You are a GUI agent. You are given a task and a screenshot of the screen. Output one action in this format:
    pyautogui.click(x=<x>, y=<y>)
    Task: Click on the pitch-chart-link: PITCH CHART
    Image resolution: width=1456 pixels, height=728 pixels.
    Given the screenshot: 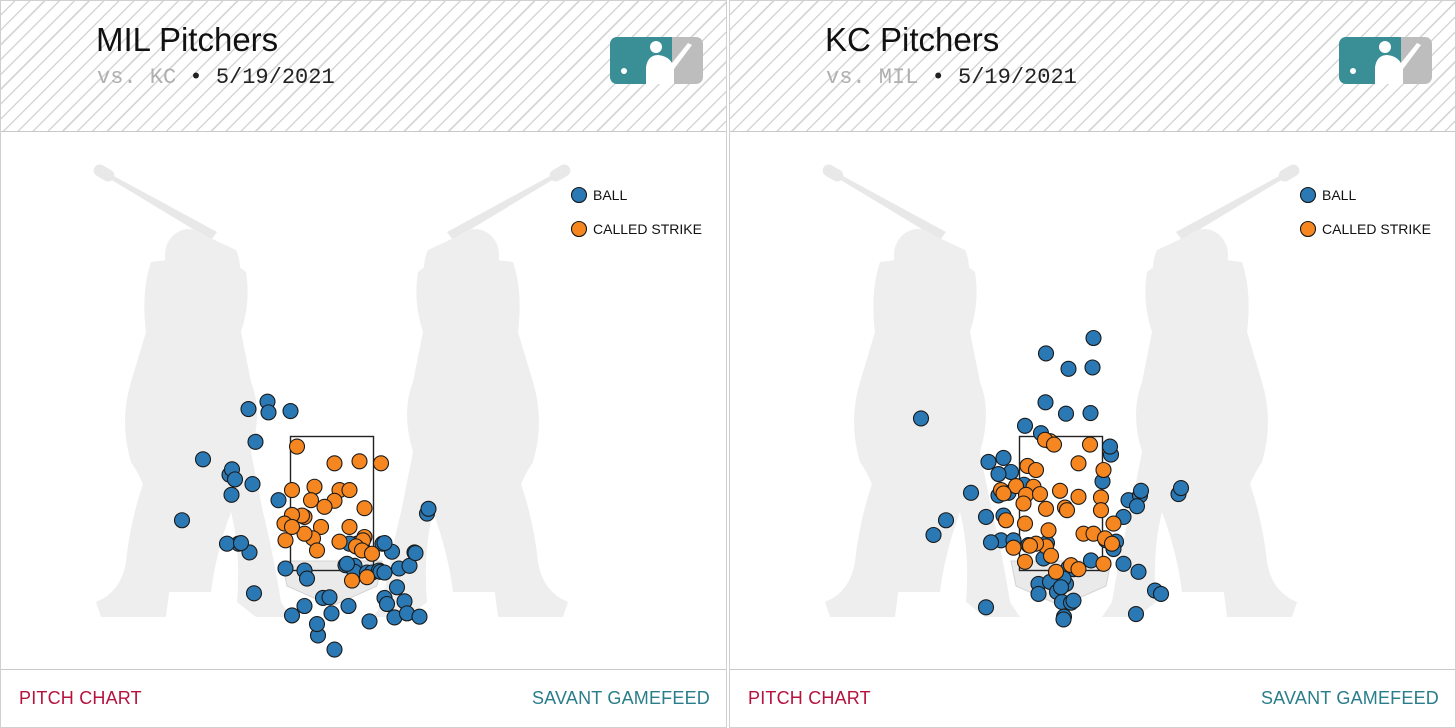 What is the action you would take?
    pyautogui.click(x=809, y=698)
    